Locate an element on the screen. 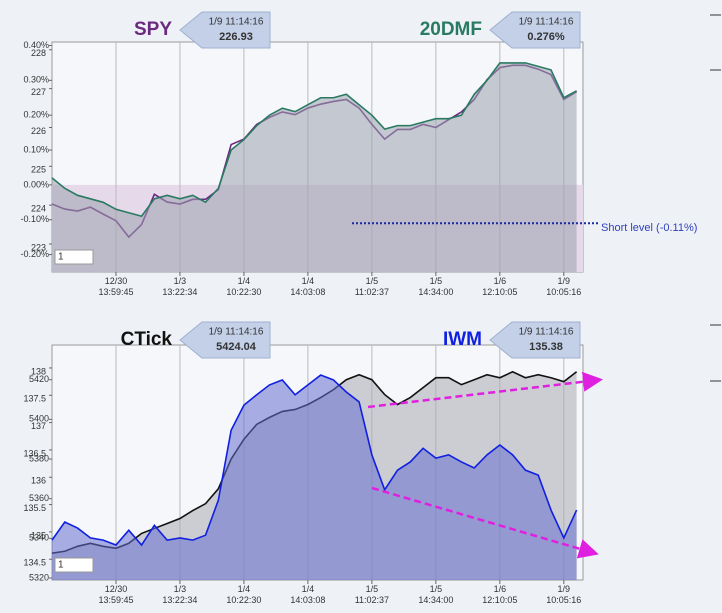 The width and height of the screenshot is (722, 613). short-level-label: Short level (-0.11%) is located at coordinates (649, 228).